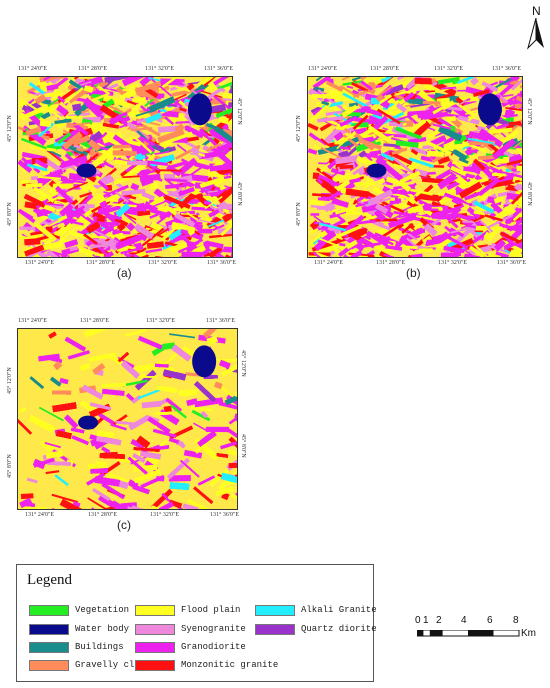 This screenshot has width=550, height=688. What do you see at coordinates (221, 321) in the screenshot?
I see `top-tick: 131° 36'0"E` at bounding box center [221, 321].